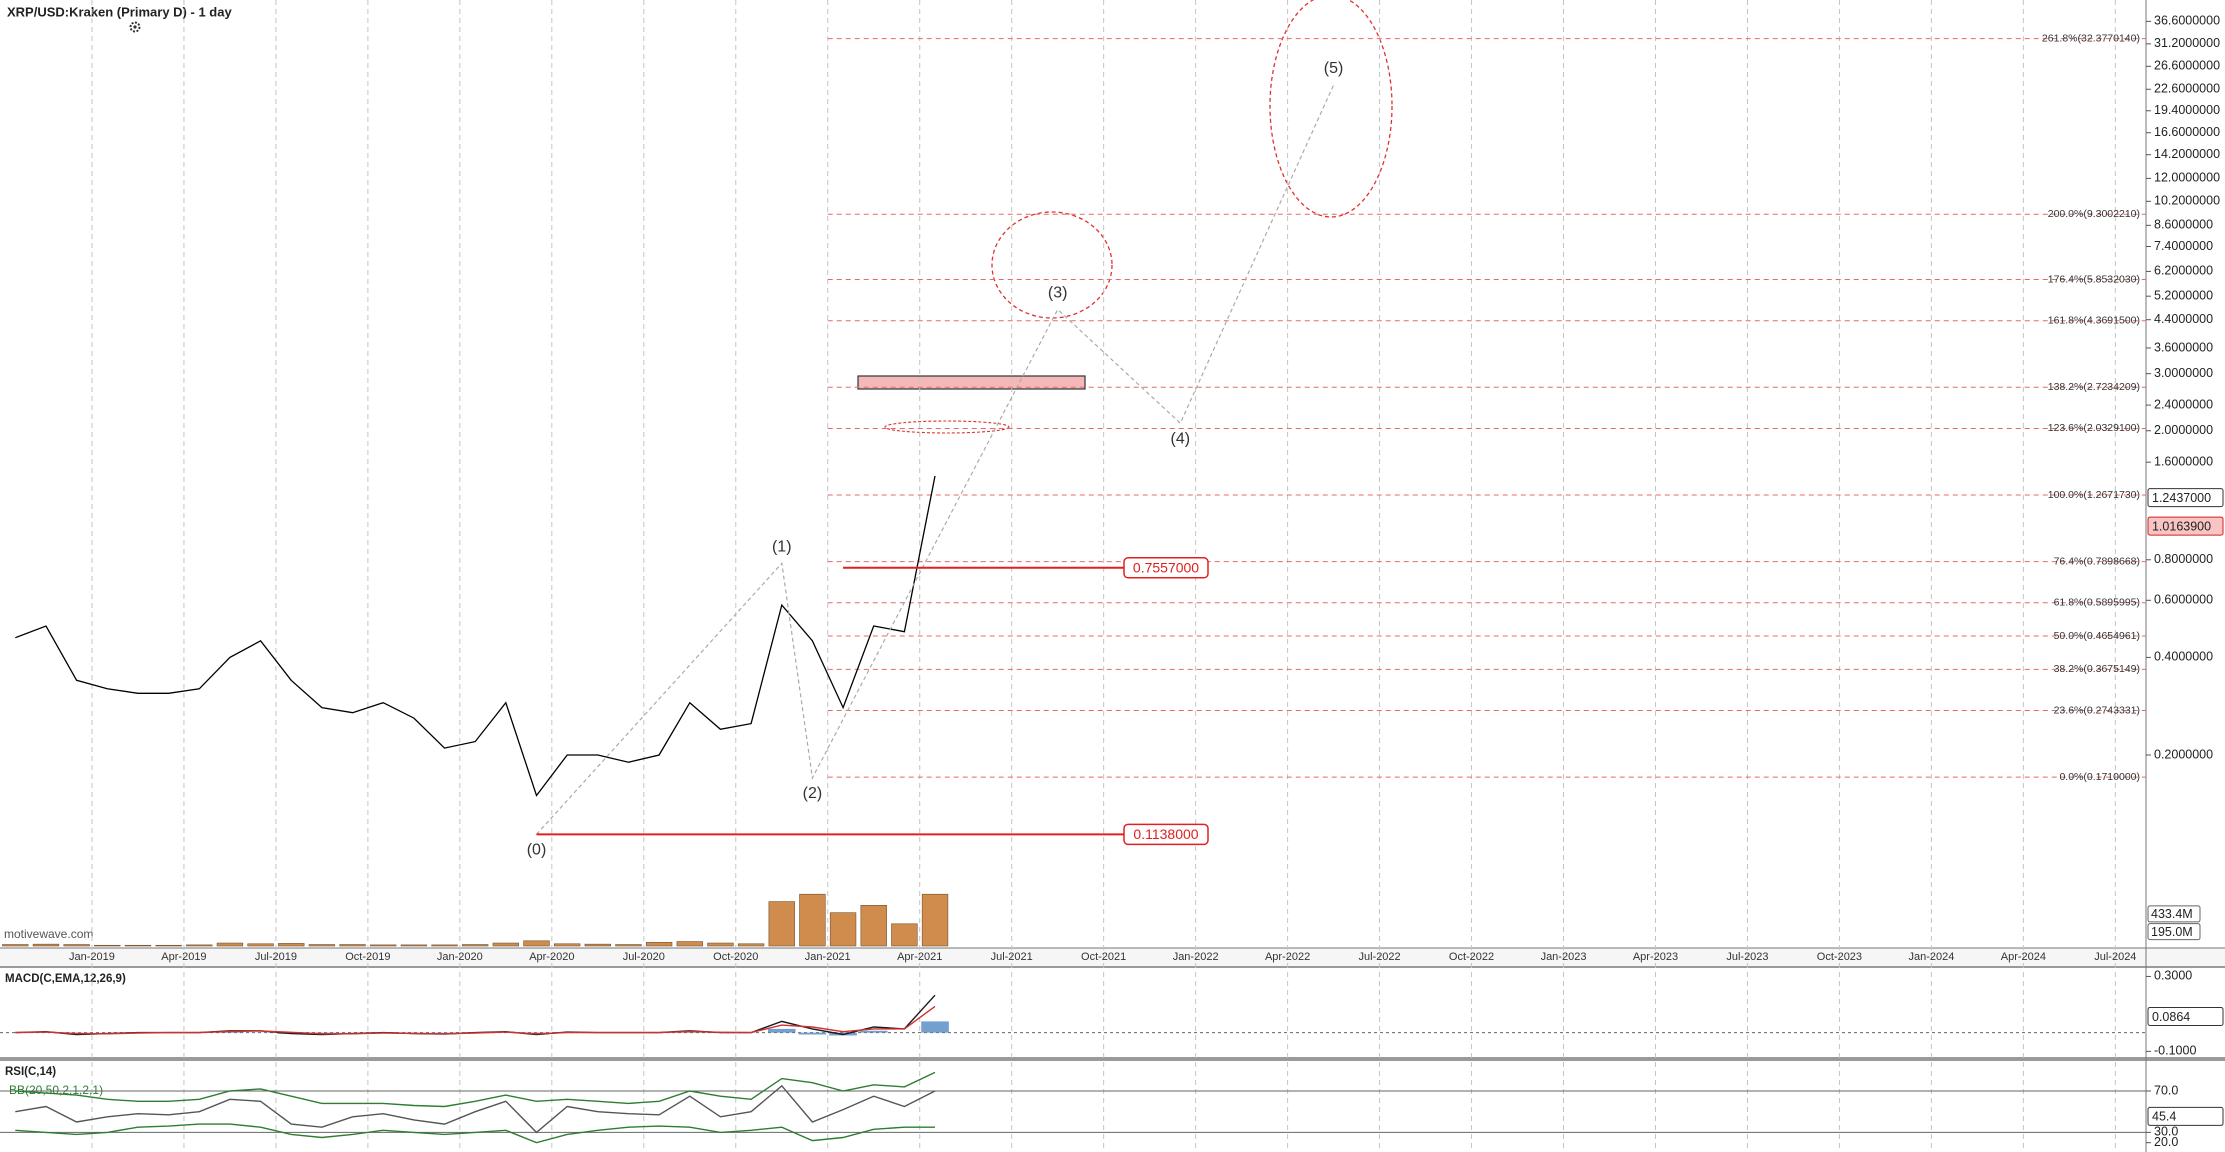 This screenshot has height=1152, width=2225. What do you see at coordinates (1471, 957) in the screenshot?
I see `x-tick-label: Oct-2022` at bounding box center [1471, 957].